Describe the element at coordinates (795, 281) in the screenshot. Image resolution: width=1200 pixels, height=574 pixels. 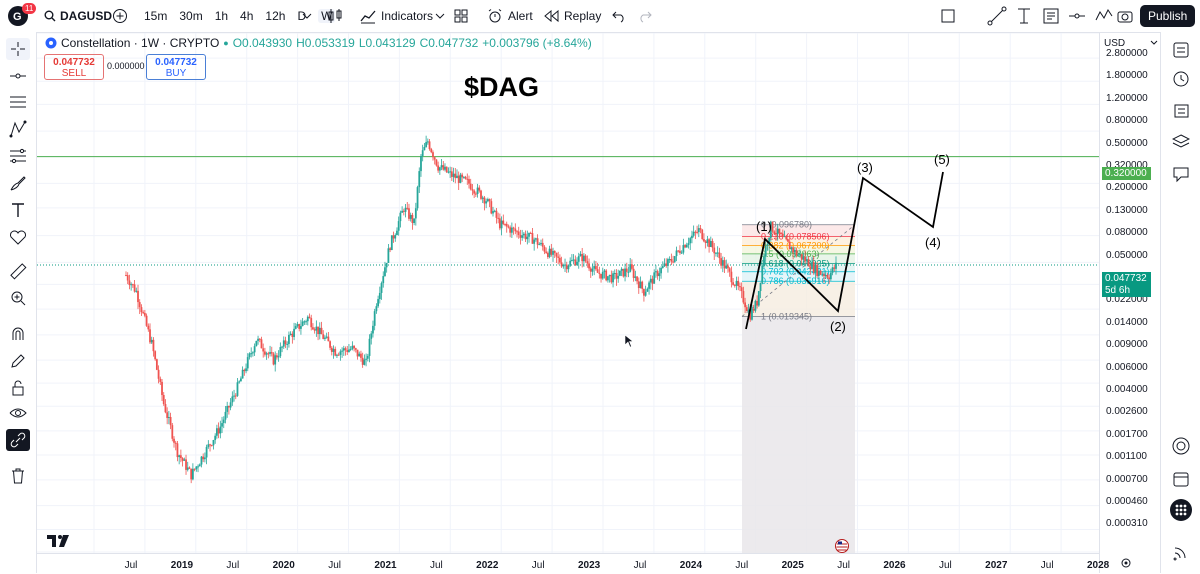
I see `fib-level-label: 0.786 (0.035916)` at that location.